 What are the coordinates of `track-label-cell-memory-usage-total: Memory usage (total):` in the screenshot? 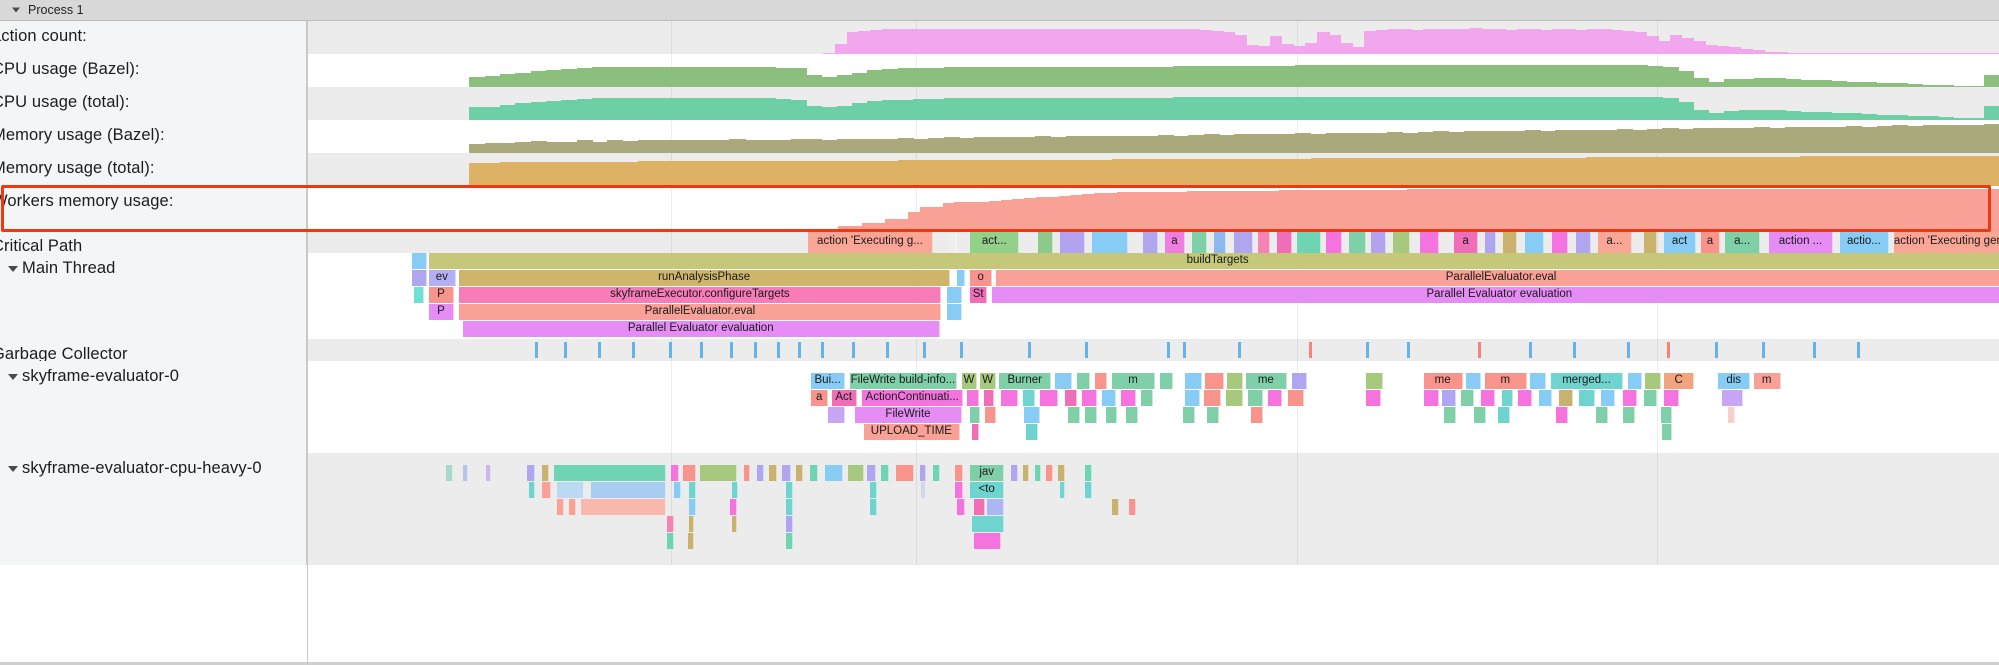 It's located at (153, 169).